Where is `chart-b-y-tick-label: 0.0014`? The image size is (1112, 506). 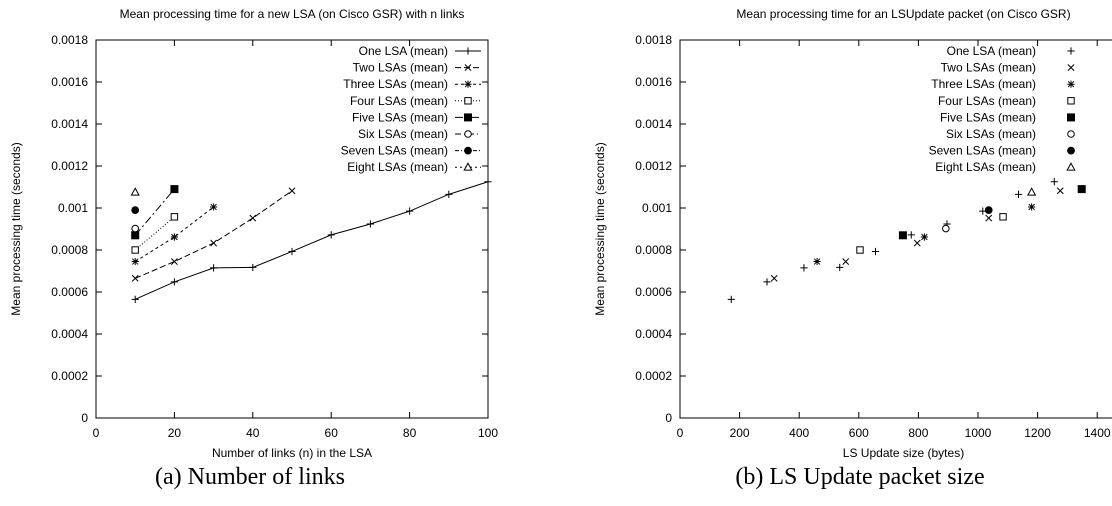 chart-b-y-tick-label: 0.0014 is located at coordinates (653, 124).